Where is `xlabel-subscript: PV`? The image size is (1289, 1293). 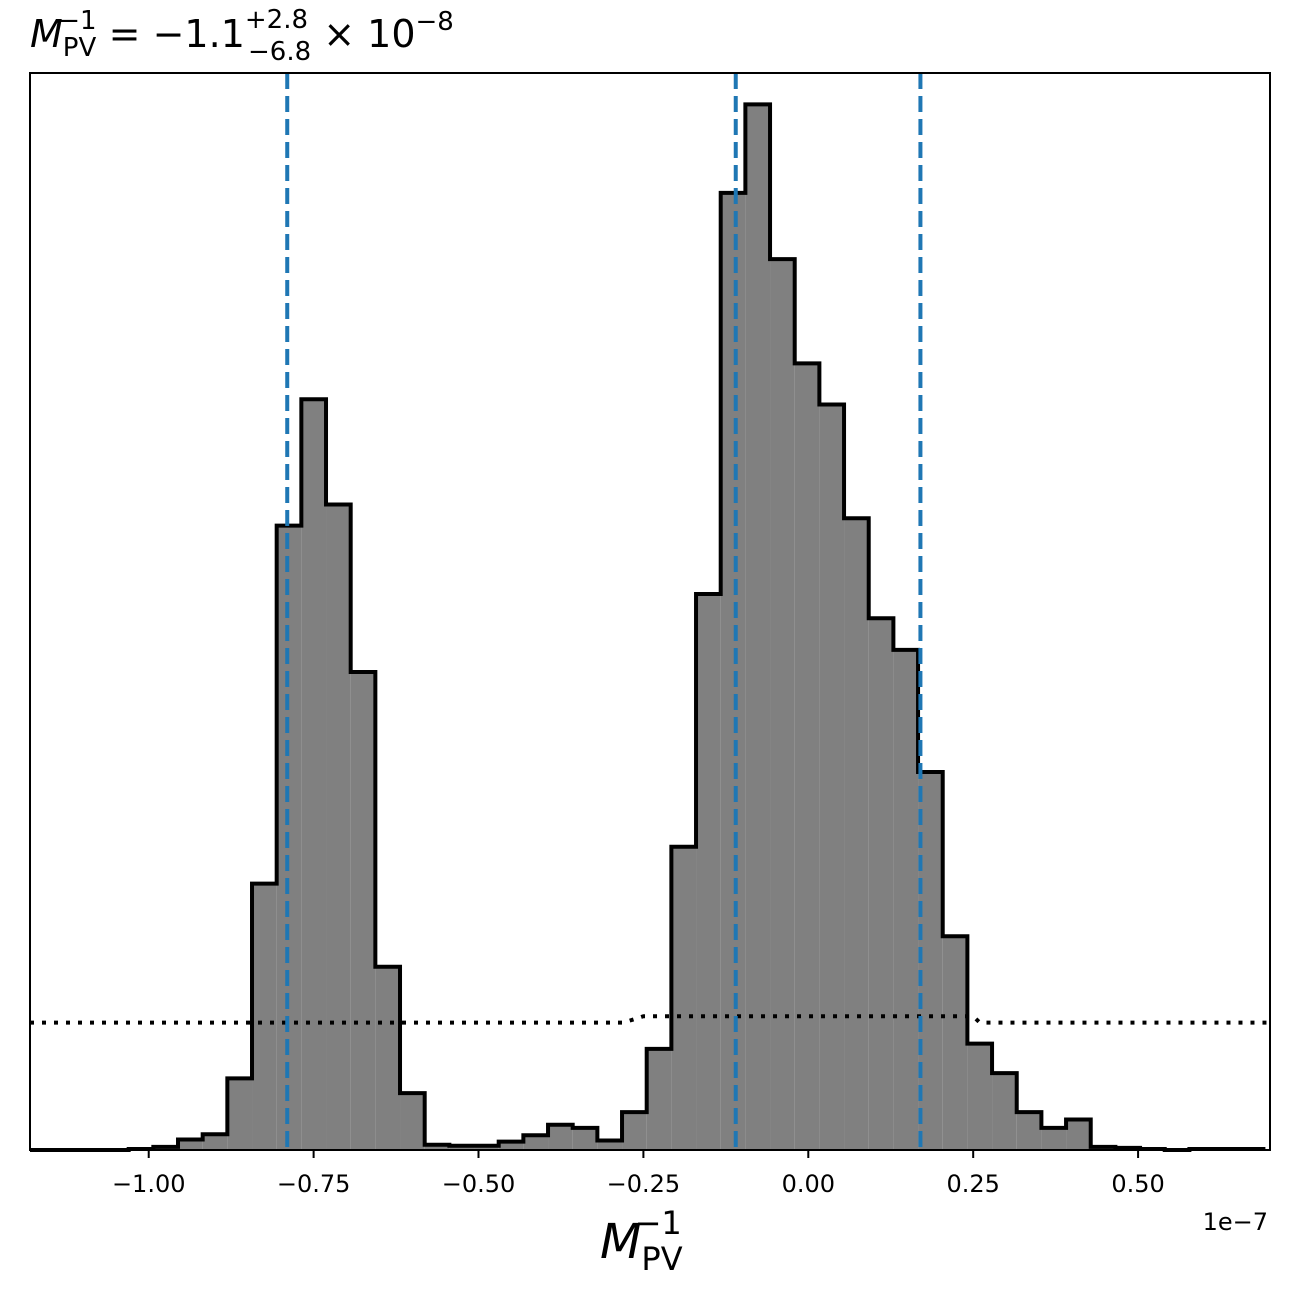 xlabel-subscript: PV is located at coordinates (661, 1259).